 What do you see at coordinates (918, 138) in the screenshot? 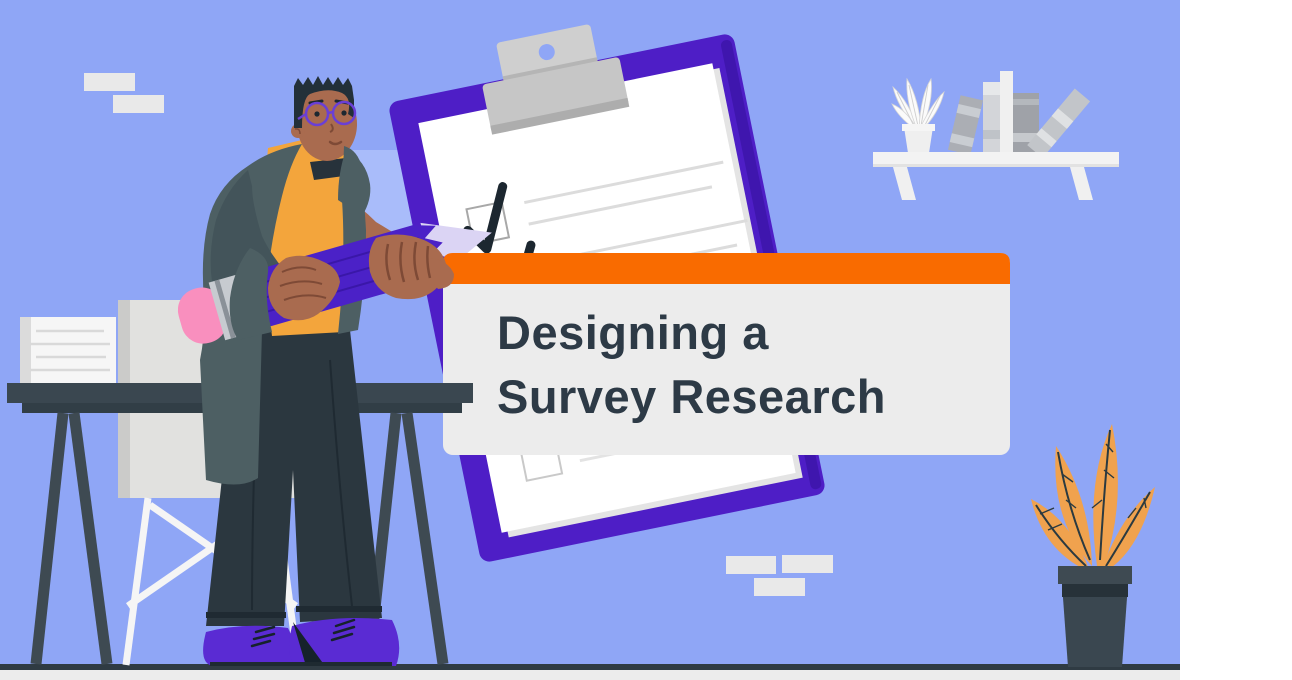
I see `shelf-plant-pot` at bounding box center [918, 138].